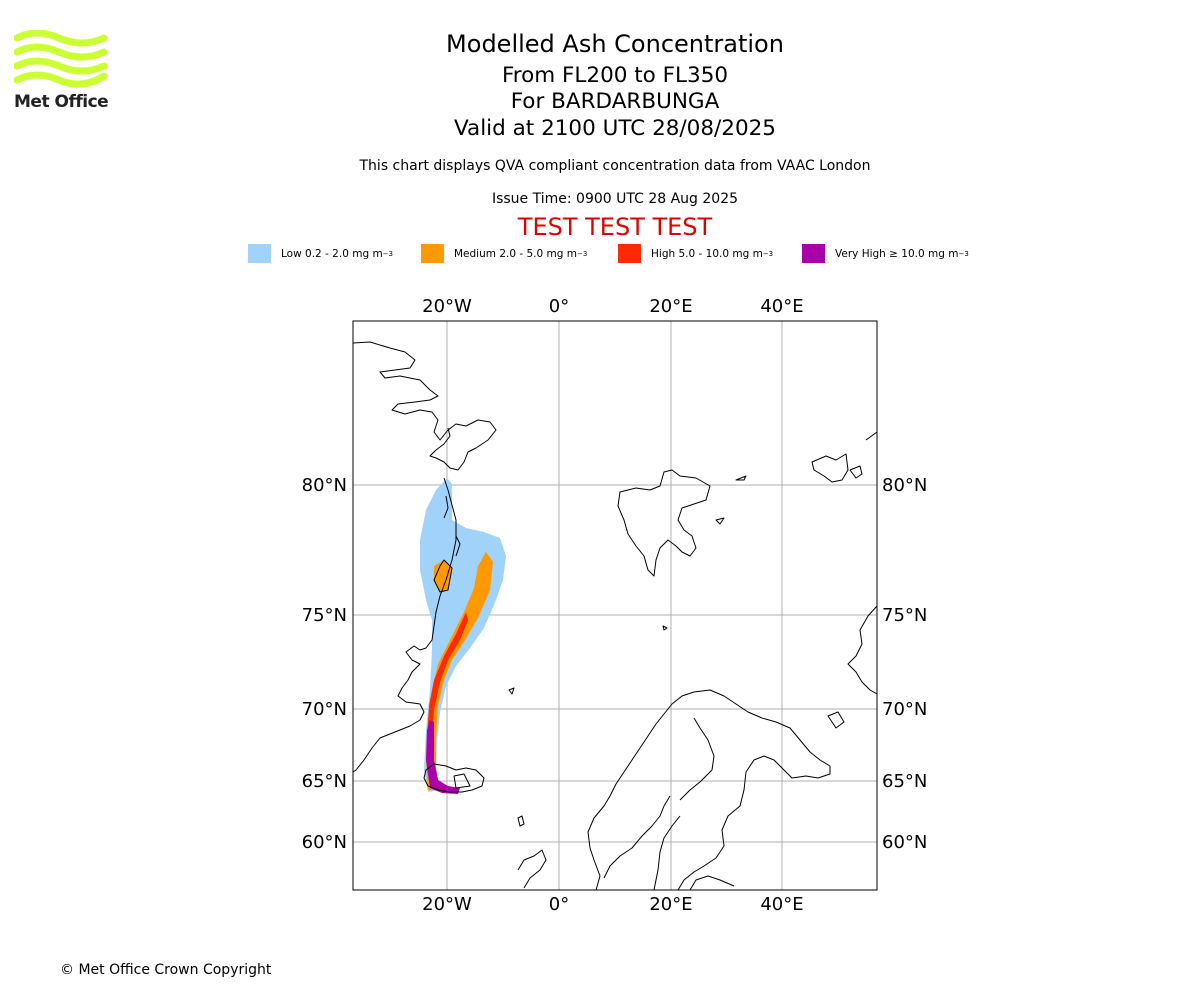 The image size is (1200, 1000). I want to click on volcano-name: For BARDARBUNGA, so click(615, 101).